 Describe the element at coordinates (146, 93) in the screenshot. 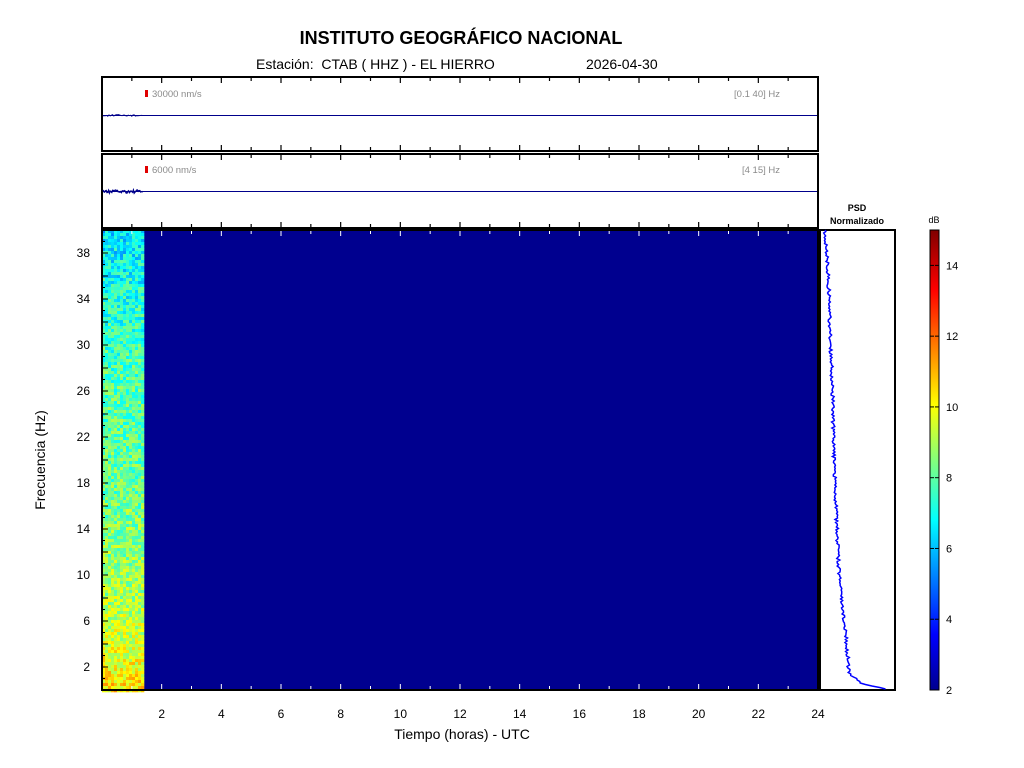

I see `trace1-scale-marker` at that location.